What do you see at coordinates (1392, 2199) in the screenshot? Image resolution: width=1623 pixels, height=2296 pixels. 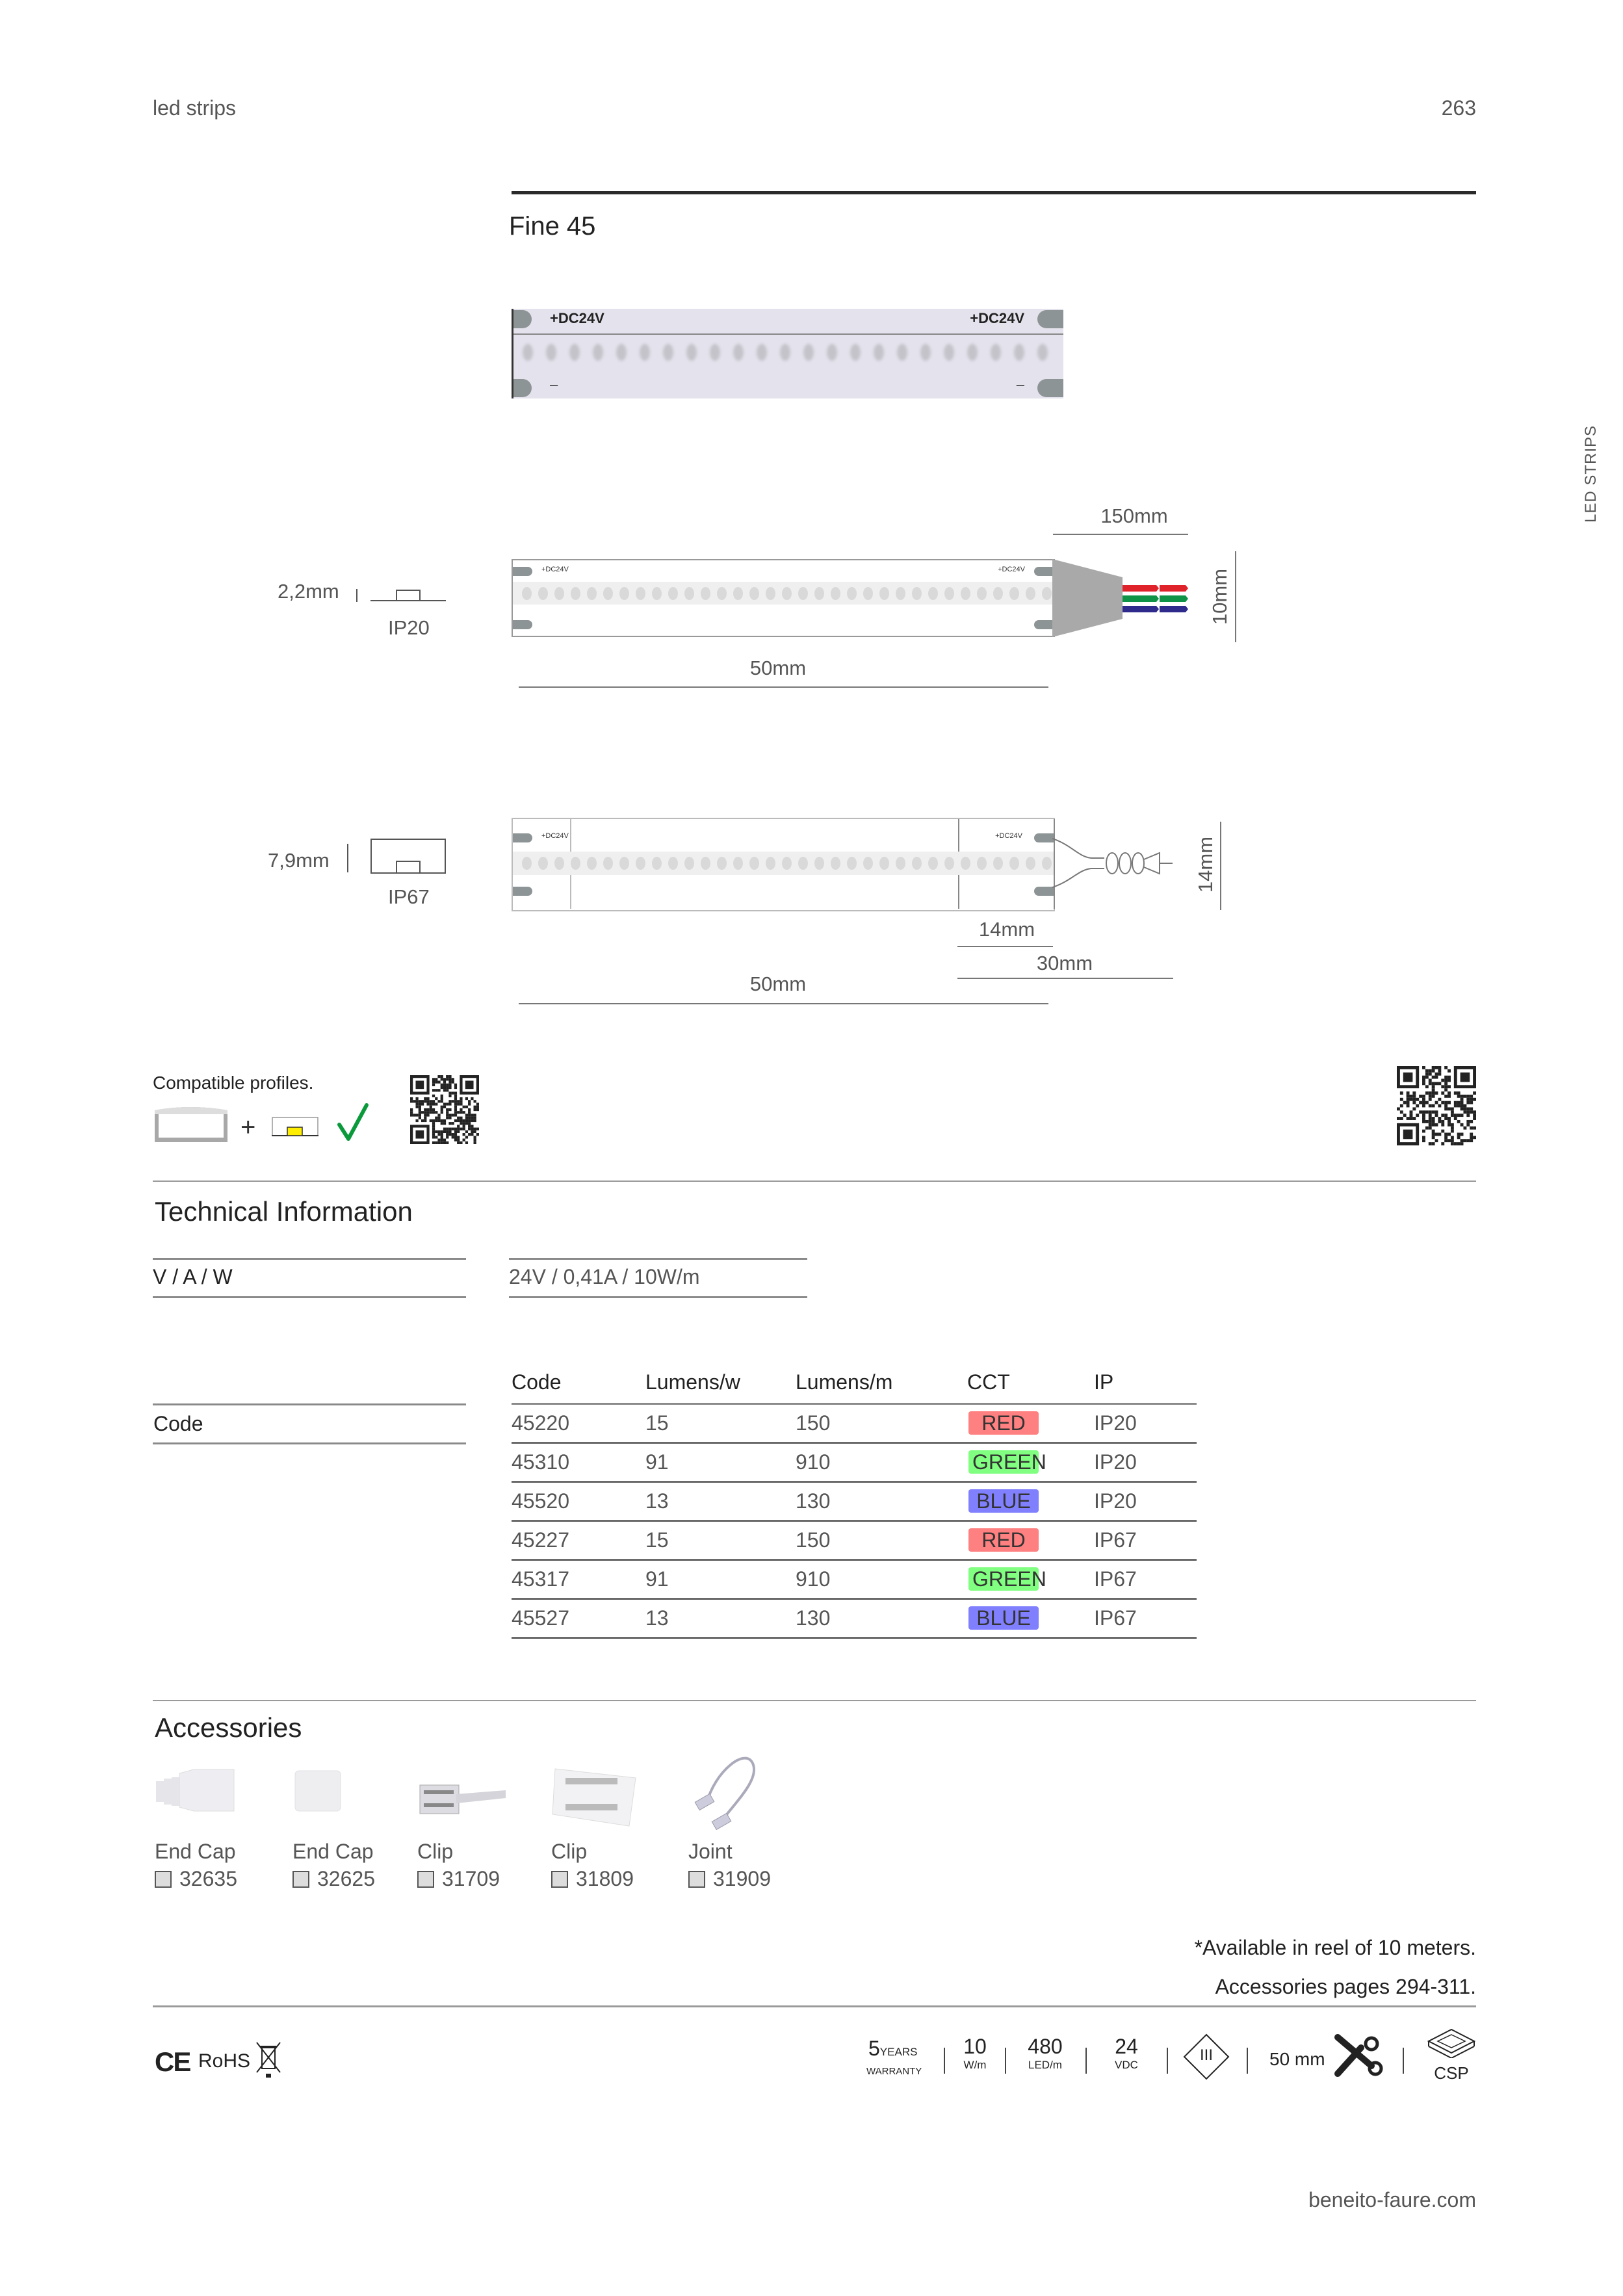 I see `website-link: beneito-faure.com` at bounding box center [1392, 2199].